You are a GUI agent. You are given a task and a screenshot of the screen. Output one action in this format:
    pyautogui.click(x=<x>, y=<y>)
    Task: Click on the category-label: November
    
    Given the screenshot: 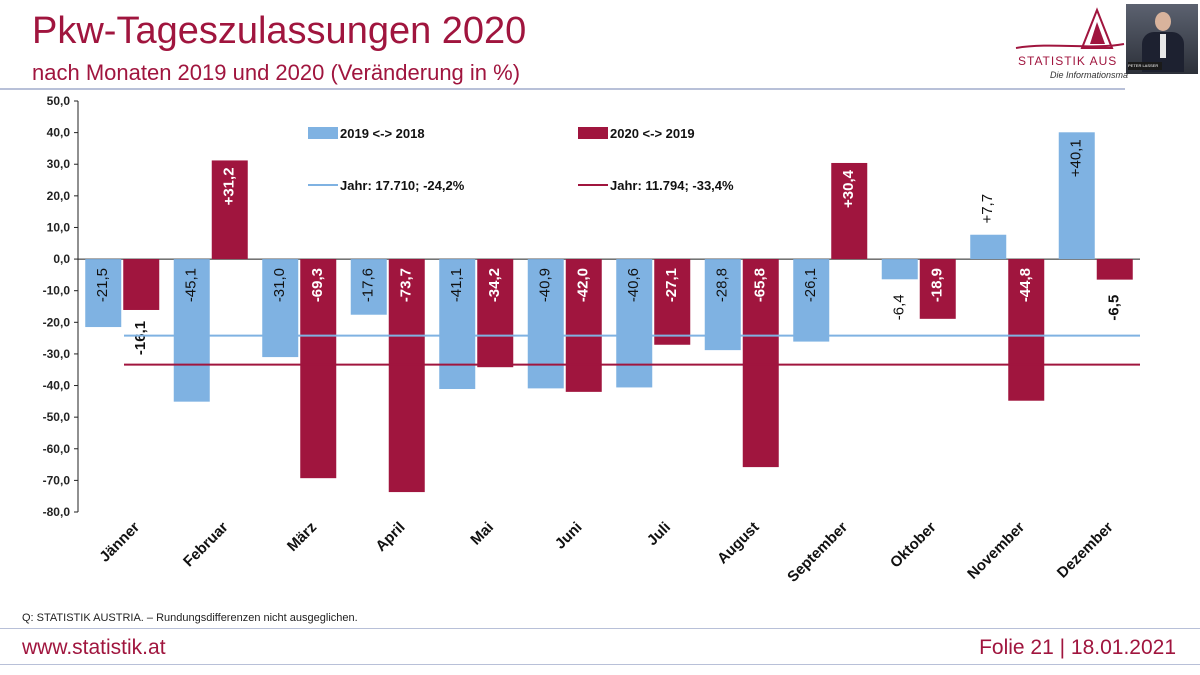 What is the action you would take?
    pyautogui.click(x=996, y=551)
    